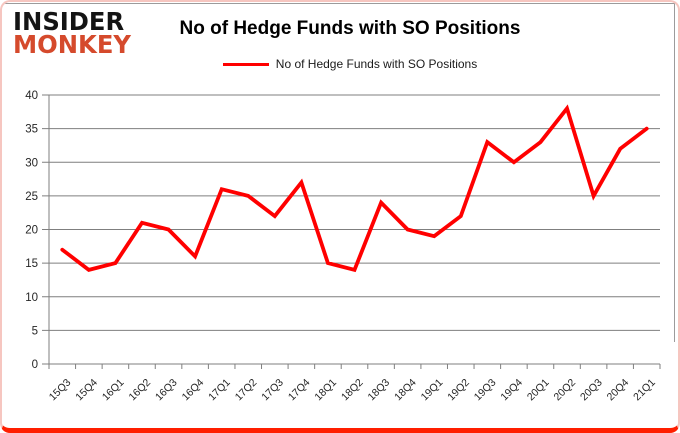 The height and width of the screenshot is (433, 680). I want to click on x-tick-label: 17Q1, so click(219, 390).